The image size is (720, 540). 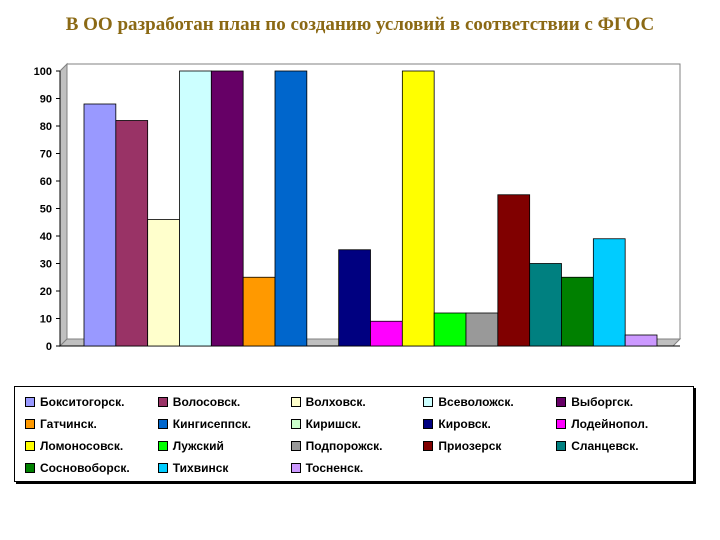 What do you see at coordinates (354, 298) in the screenshot?
I see `bar-9: Кировск.: 35` at bounding box center [354, 298].